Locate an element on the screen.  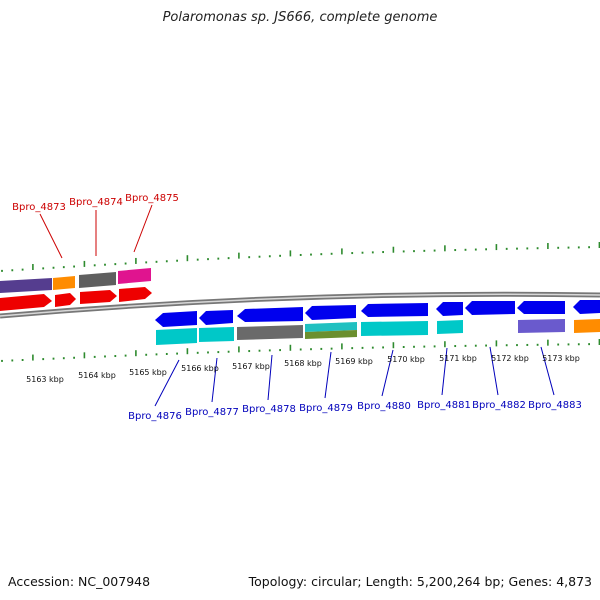
scale-label: 5164 kbp is located at coordinates (97, 375).